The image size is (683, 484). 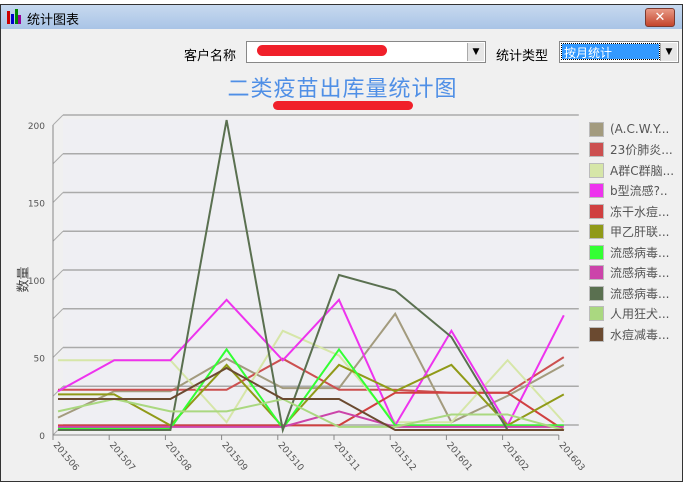 I want to click on x-tick-label: 201602, so click(x=515, y=457).